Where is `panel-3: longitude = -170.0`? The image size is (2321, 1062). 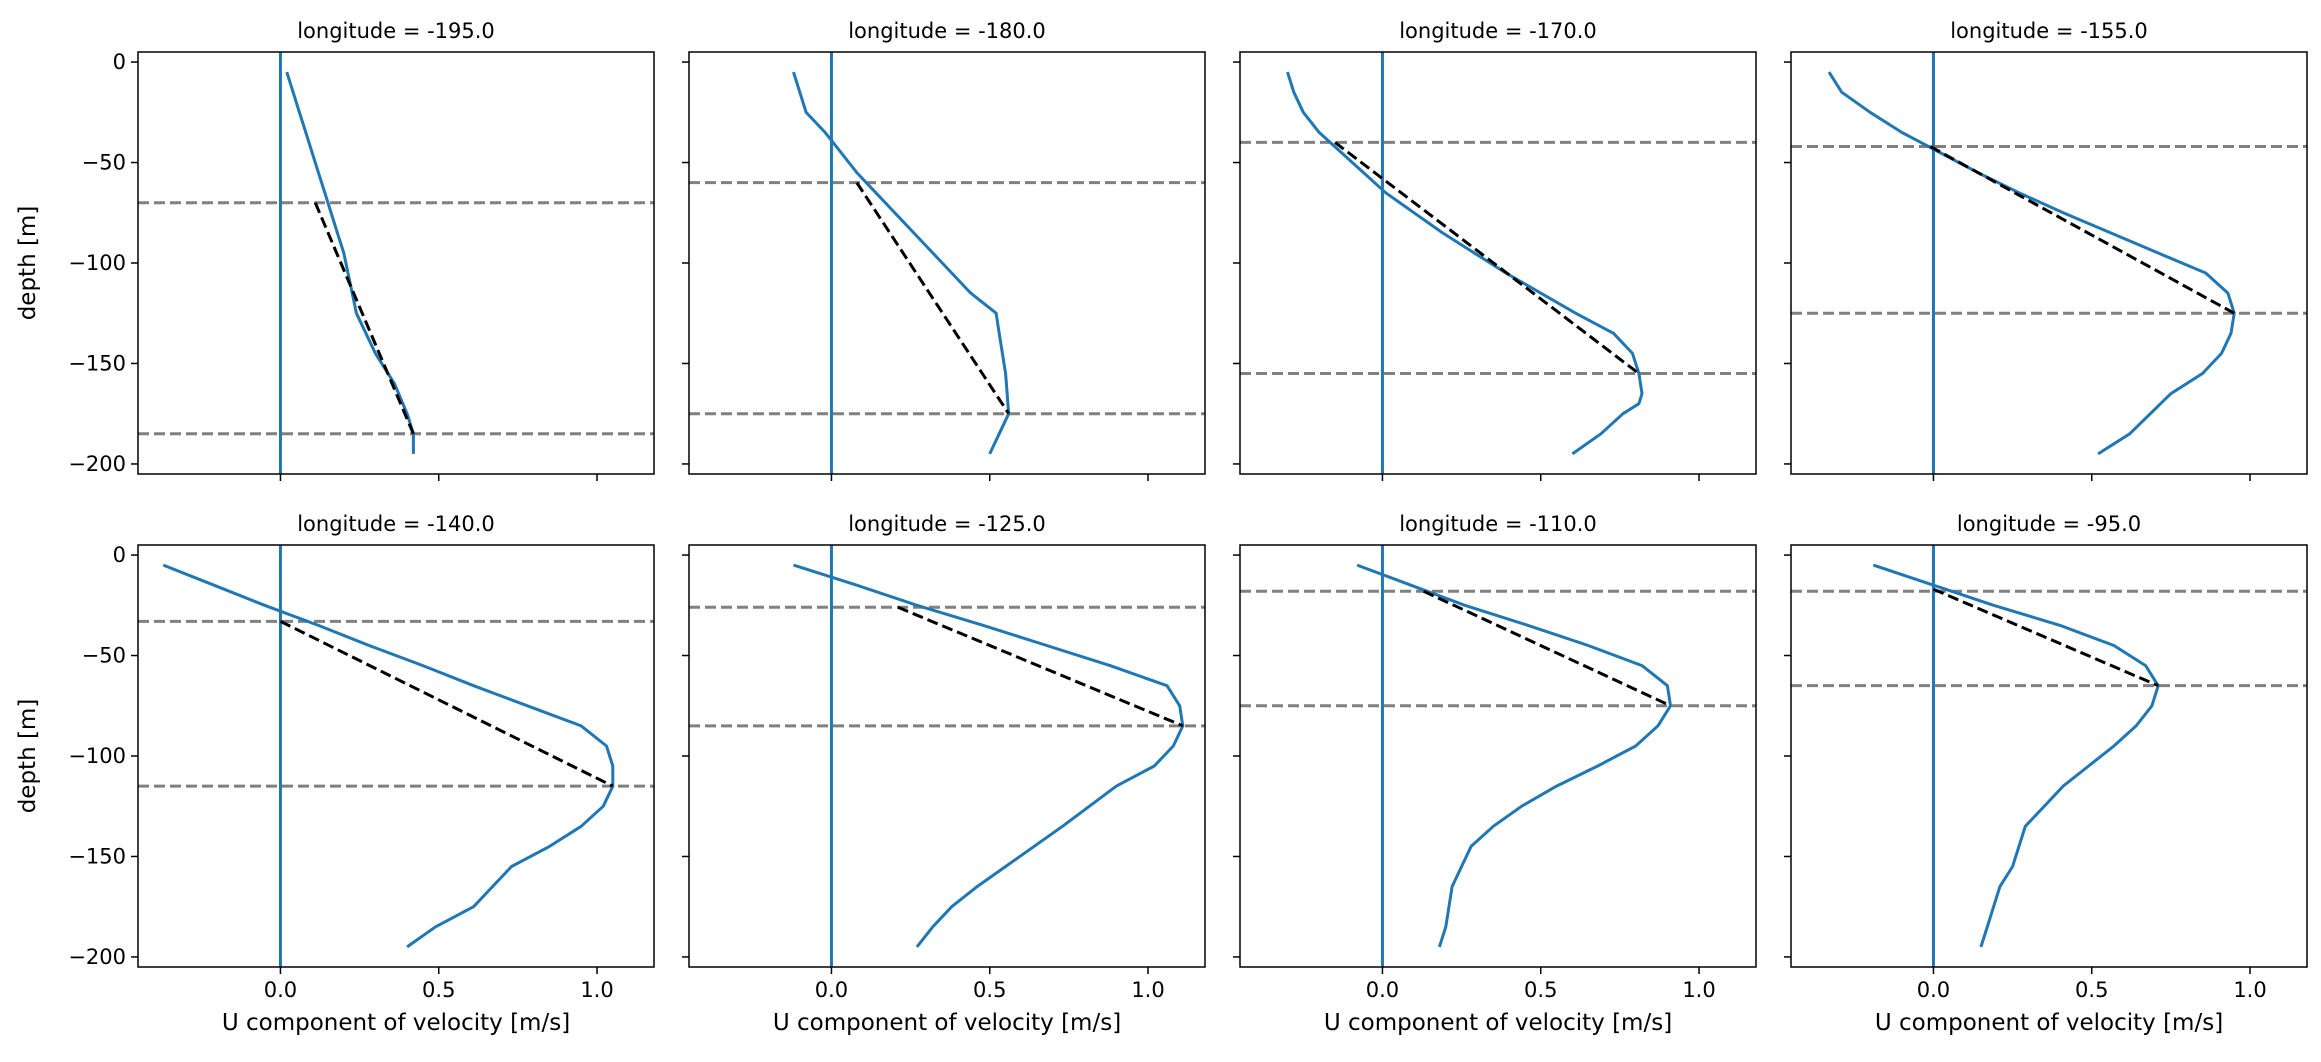 panel-3: longitude = -170.0 is located at coordinates (1495, 250).